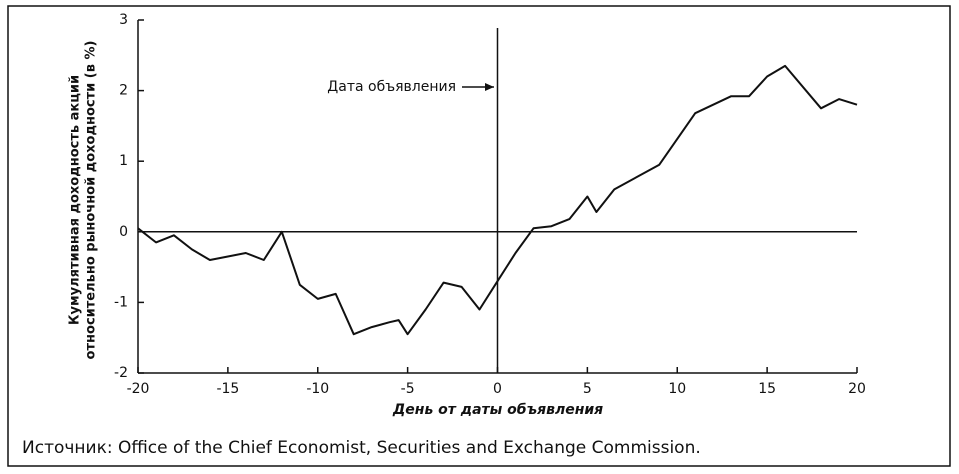  What do you see at coordinates (857, 389) in the screenshot?
I see `x-tick-label: 20` at bounding box center [857, 389].